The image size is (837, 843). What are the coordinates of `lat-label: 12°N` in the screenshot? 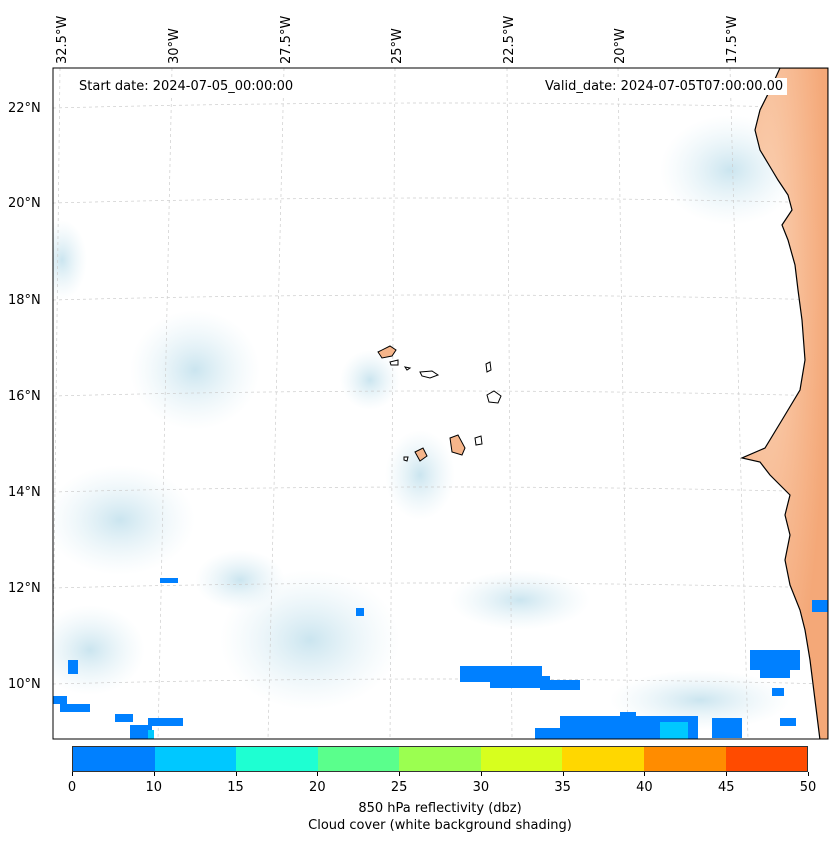 It's located at (24, 588).